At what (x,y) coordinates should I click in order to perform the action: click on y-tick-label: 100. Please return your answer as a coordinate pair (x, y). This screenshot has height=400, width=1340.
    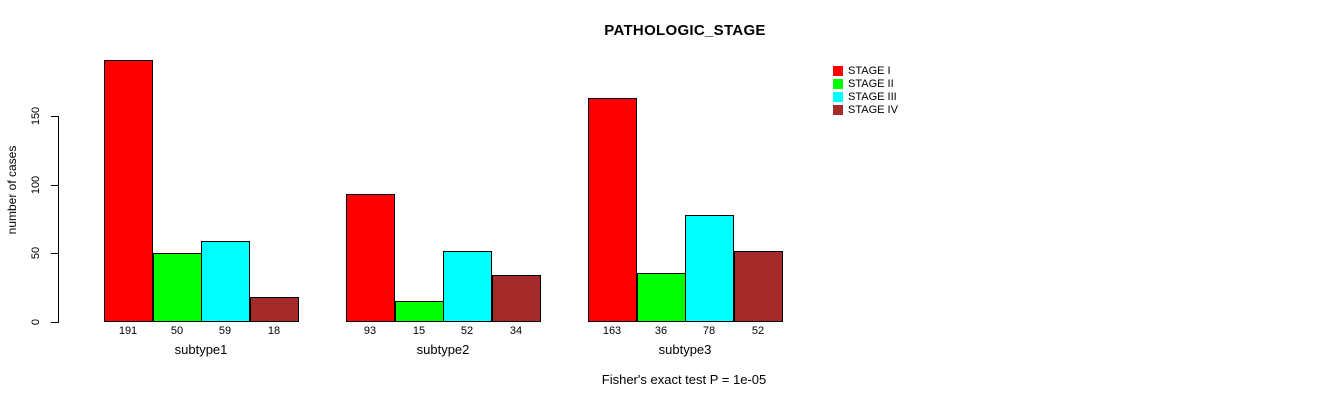
    Looking at the image, I should click on (36, 185).